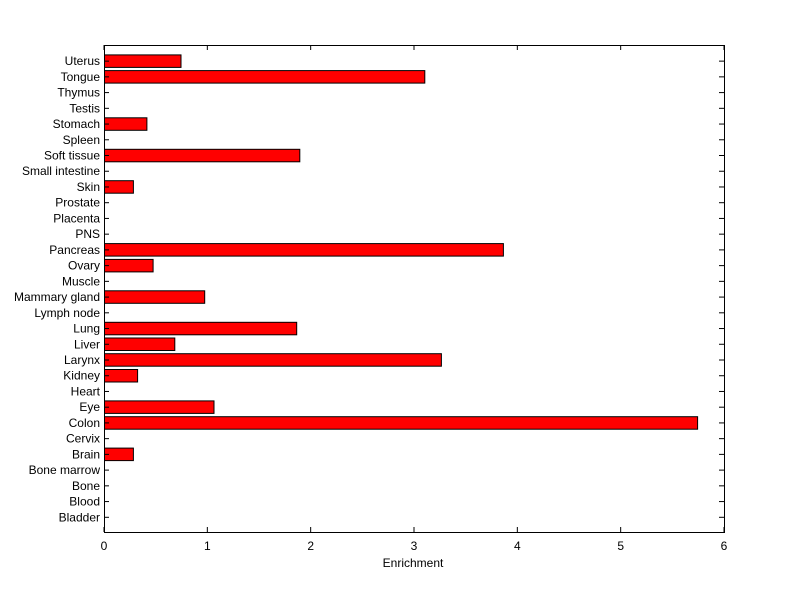 The width and height of the screenshot is (800, 599). I want to click on y-tick-label: Prostate, so click(77, 203).